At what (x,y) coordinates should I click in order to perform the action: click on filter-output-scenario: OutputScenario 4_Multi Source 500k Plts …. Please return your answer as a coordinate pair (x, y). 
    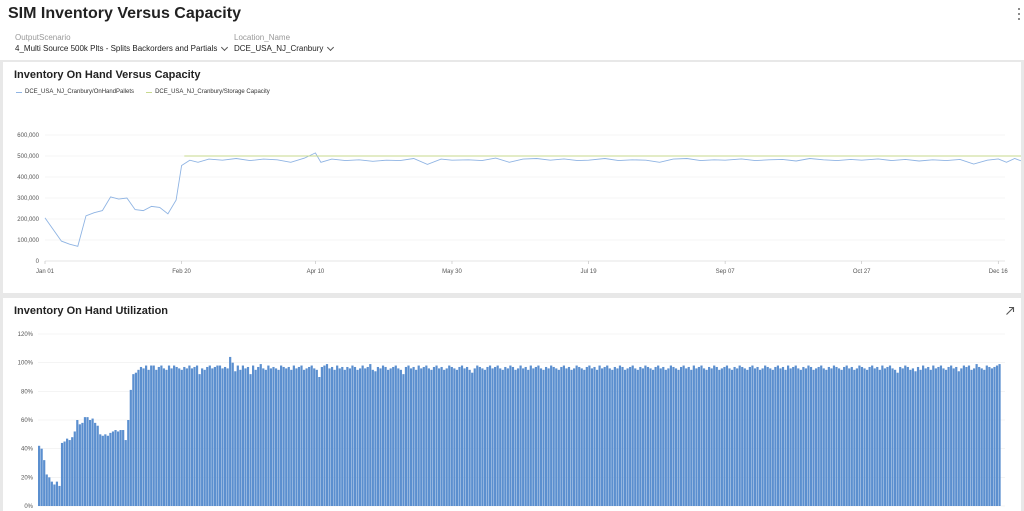
    Looking at the image, I should click on (122, 43).